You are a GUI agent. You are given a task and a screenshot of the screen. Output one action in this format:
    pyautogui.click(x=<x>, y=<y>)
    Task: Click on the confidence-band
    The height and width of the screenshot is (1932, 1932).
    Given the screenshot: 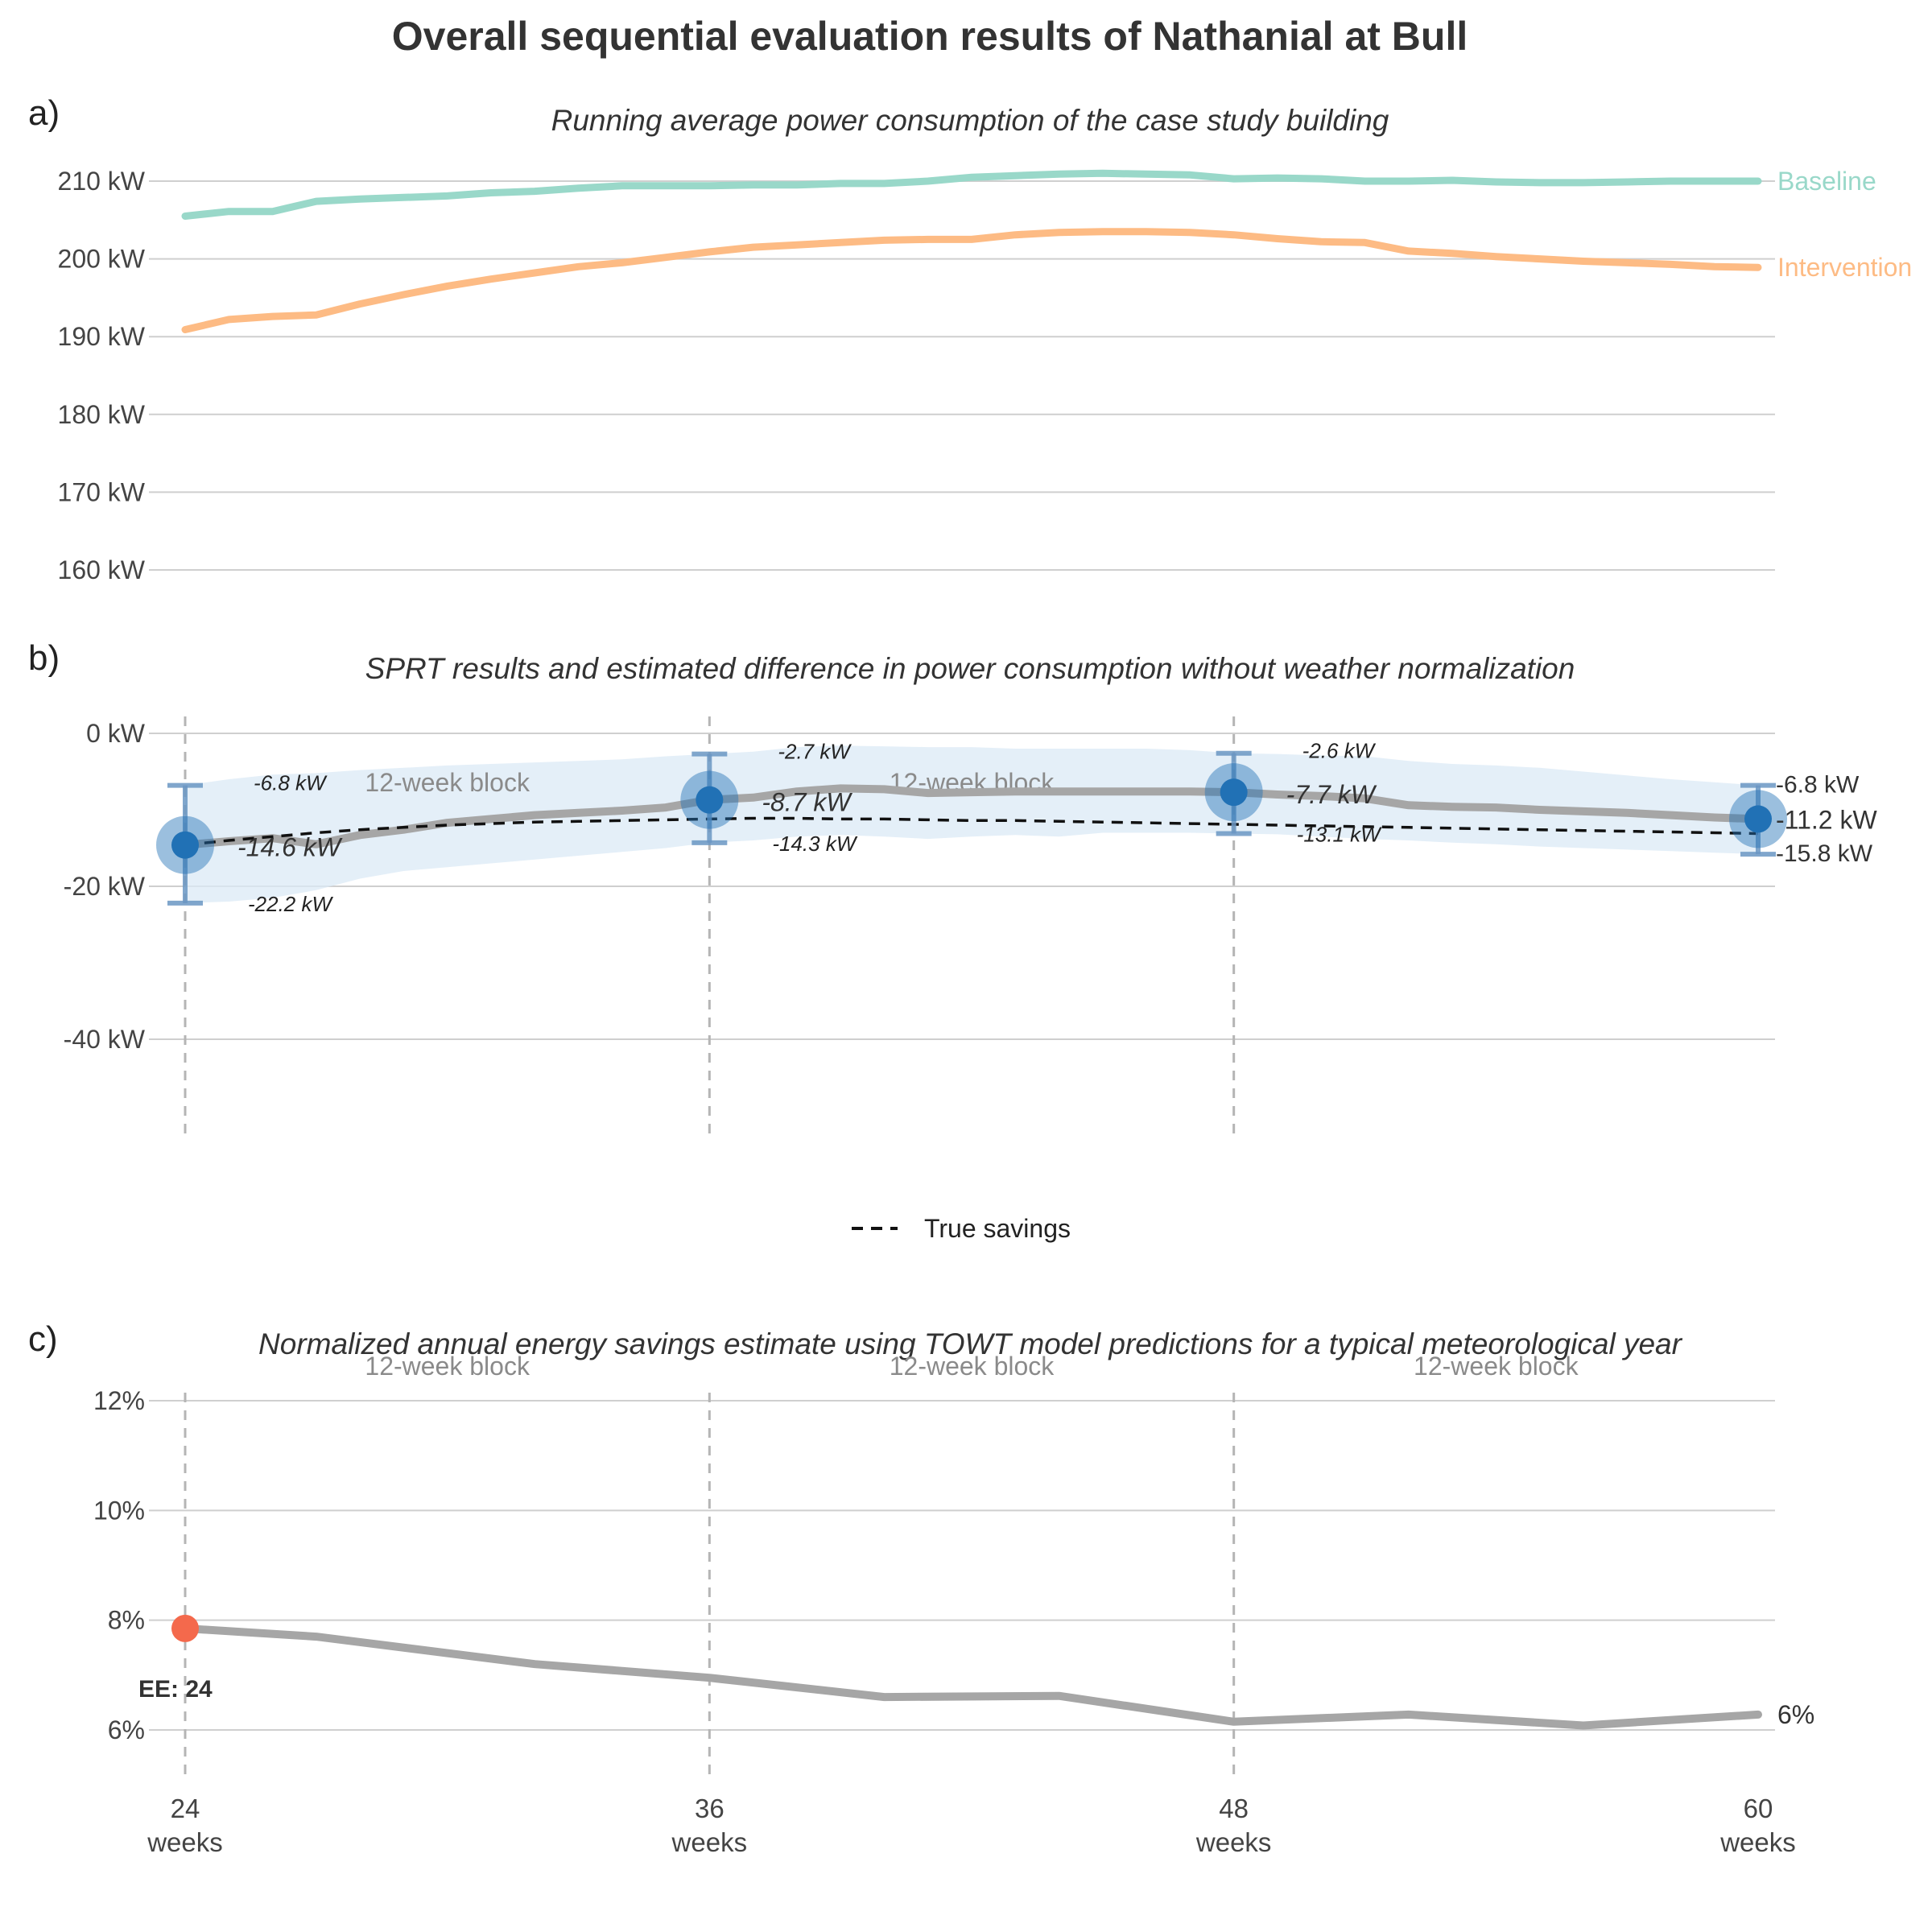 What is the action you would take?
    pyautogui.click(x=971, y=824)
    